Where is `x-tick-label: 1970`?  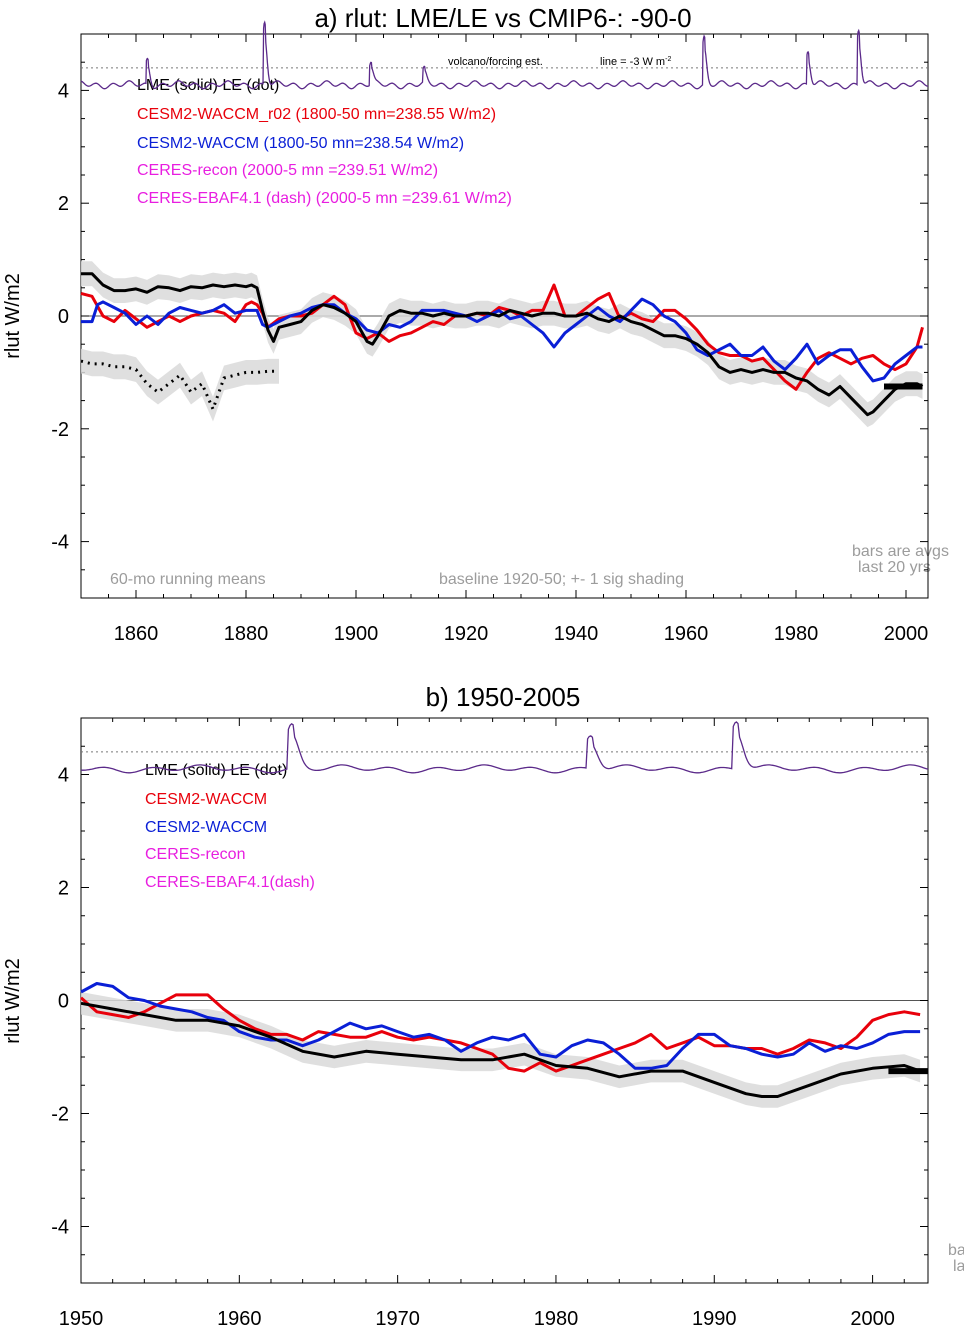 x-tick-label: 1970 is located at coordinates (397, 1316).